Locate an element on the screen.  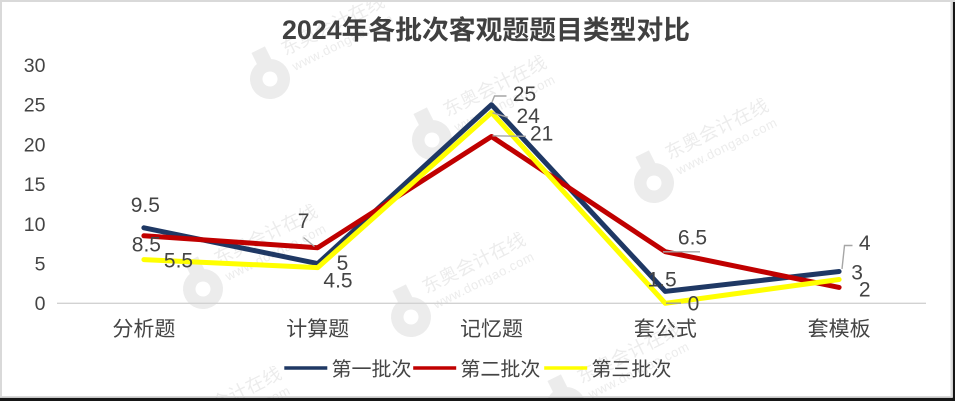
svg-text: 30 is located at coordinates (35, 66).